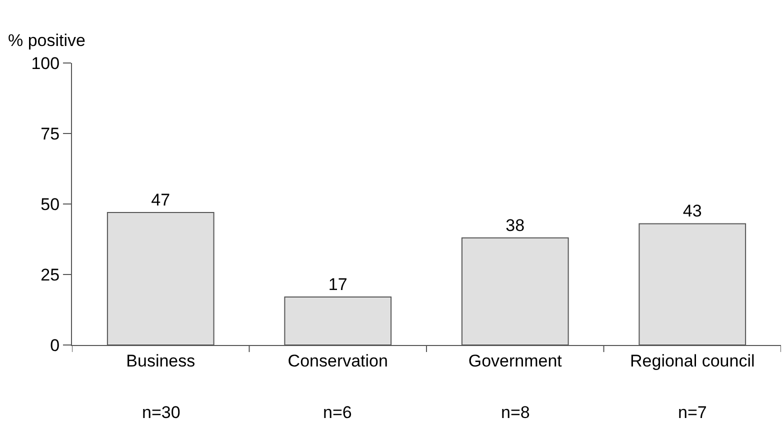  What do you see at coordinates (692, 412) in the screenshot?
I see `text: n=7` at bounding box center [692, 412].